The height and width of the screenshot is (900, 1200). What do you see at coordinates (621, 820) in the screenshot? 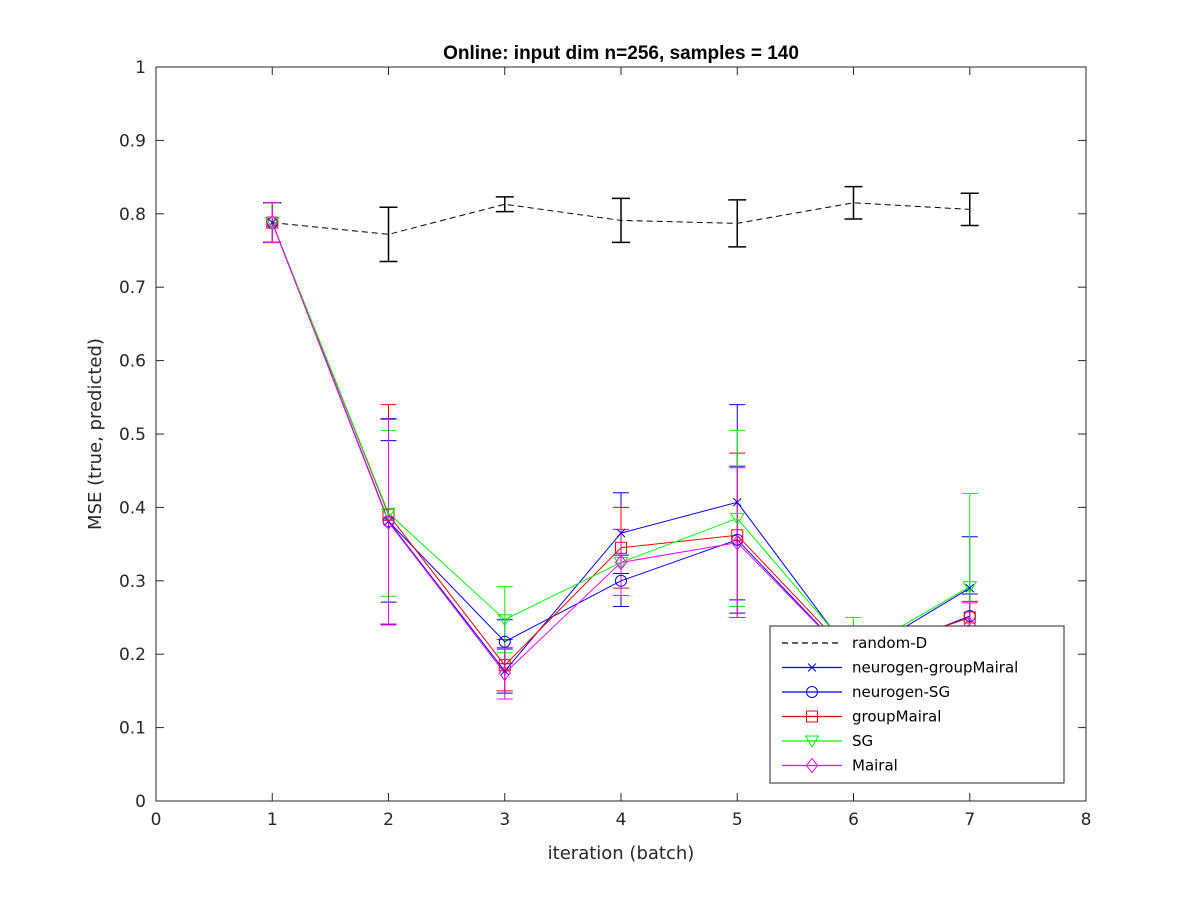
I see `x-tick-label: 4` at bounding box center [621, 820].